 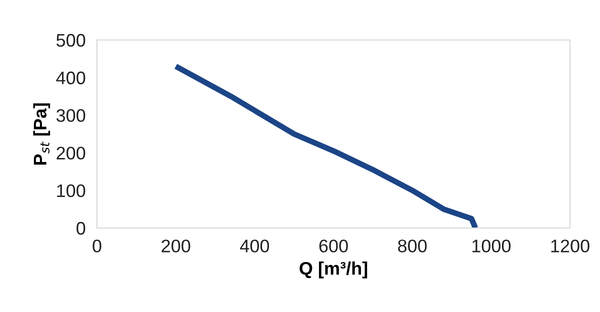 I want to click on y-tick-label: 200, so click(x=71, y=153).